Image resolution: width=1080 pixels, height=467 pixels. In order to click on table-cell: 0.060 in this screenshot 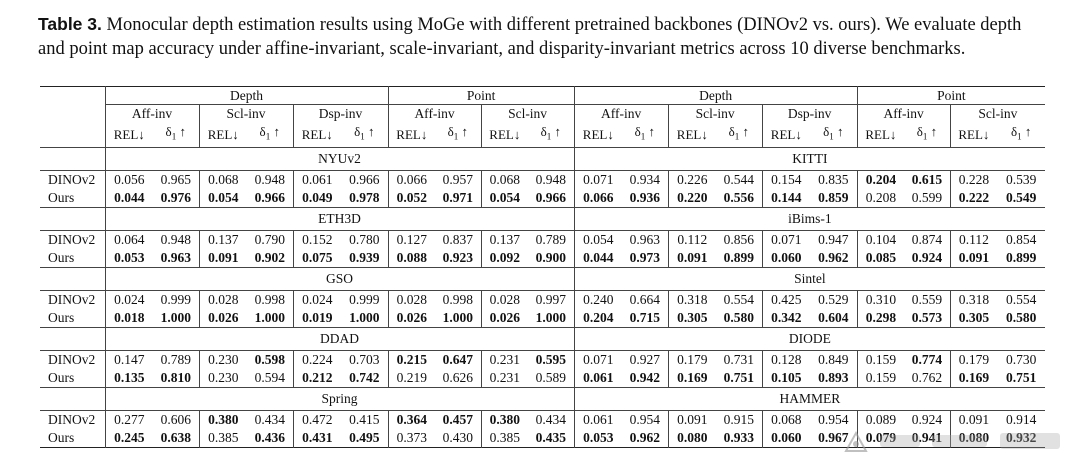, I will do `click(786, 258)`.